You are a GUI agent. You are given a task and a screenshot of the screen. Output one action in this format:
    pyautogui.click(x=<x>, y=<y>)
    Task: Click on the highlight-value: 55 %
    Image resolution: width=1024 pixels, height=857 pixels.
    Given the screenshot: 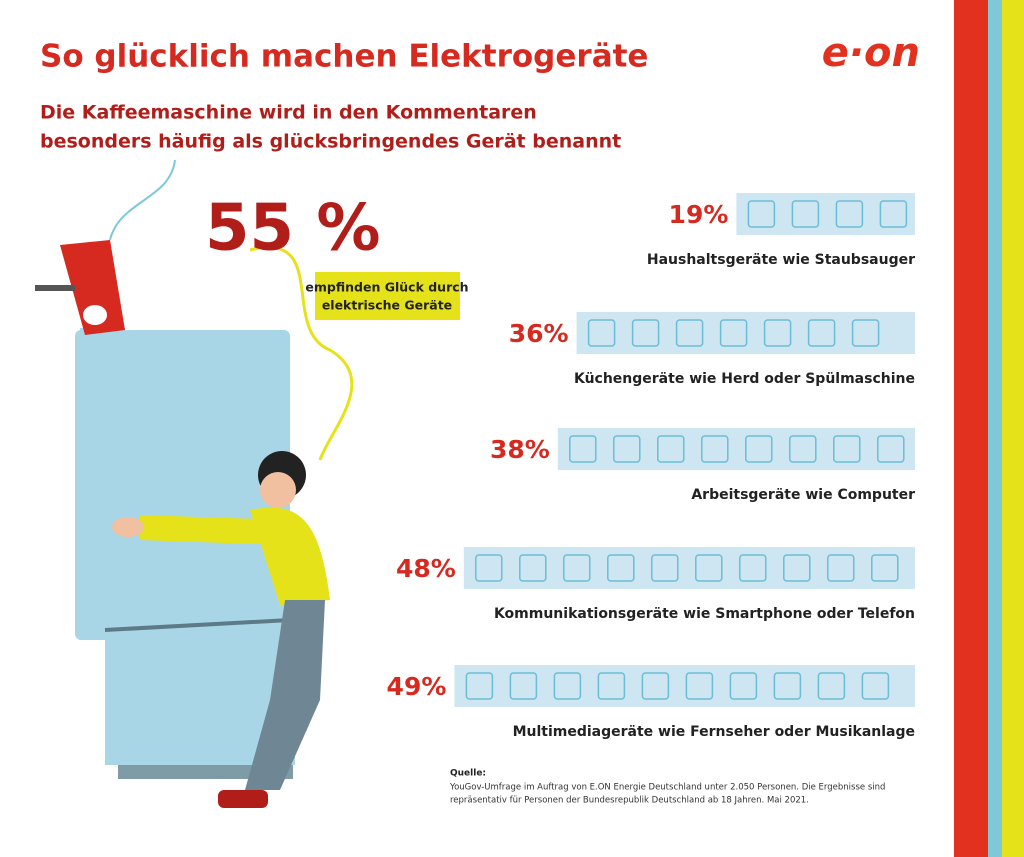 What is the action you would take?
    pyautogui.click(x=292, y=229)
    